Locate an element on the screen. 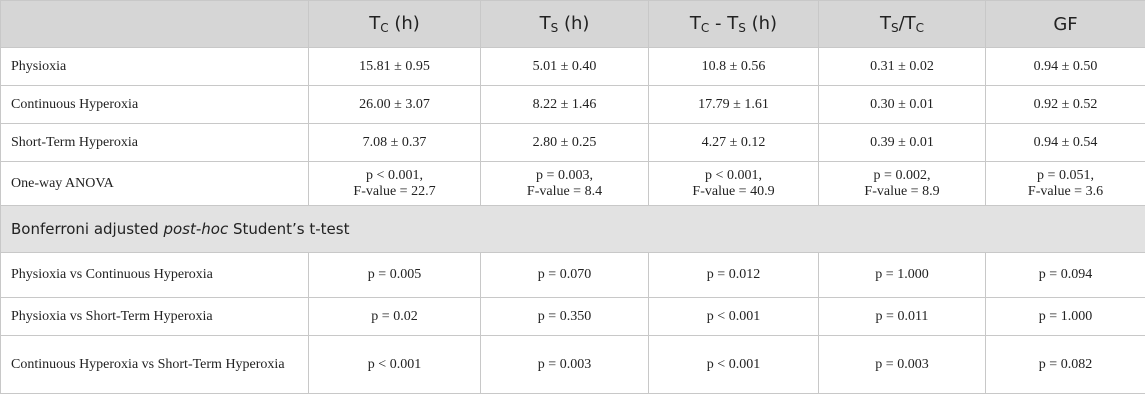 Image resolution: width=1145 pixels, height=400 pixels. cell: 10.8 ± 0.56 is located at coordinates (733, 66).